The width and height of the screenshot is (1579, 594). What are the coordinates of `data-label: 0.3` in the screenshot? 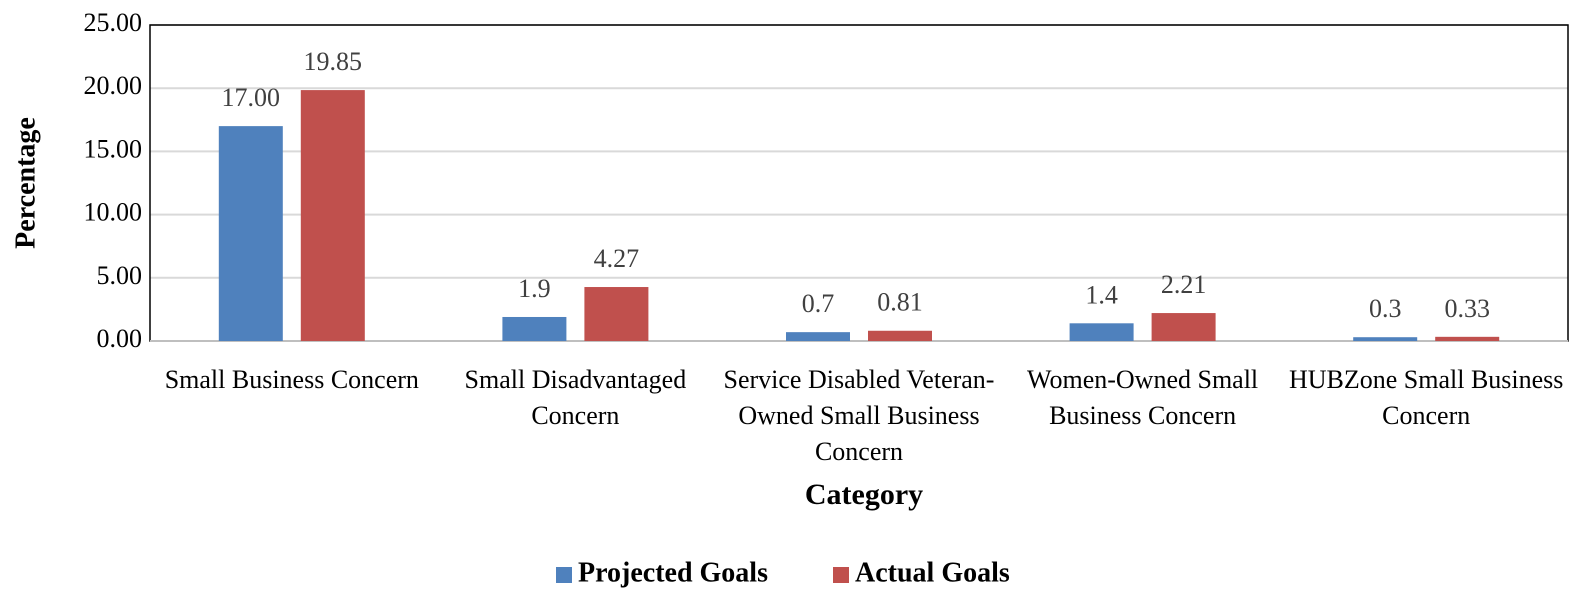 It's located at (1385, 308).